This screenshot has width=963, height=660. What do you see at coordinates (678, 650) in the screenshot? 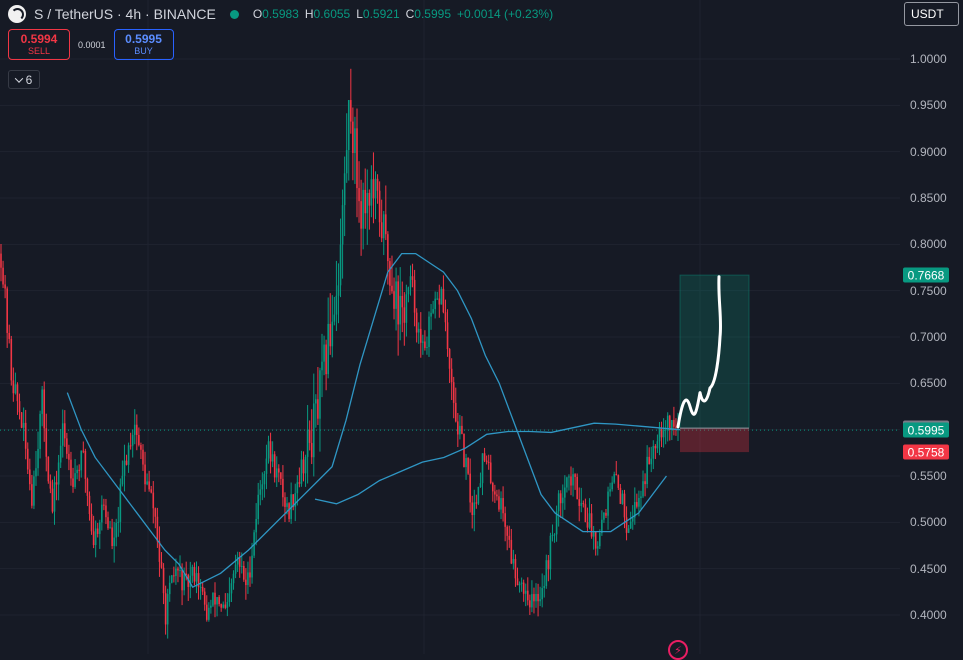
I see `lightning-icon: ⚡` at bounding box center [678, 650].